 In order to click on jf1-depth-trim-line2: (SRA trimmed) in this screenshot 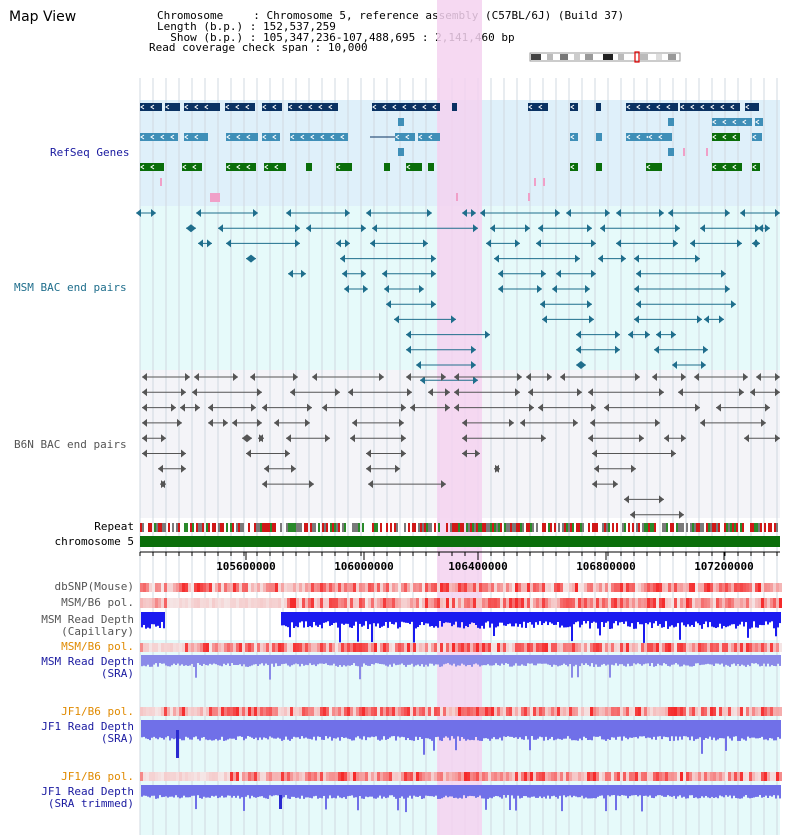, I will do `click(90, 803)`.